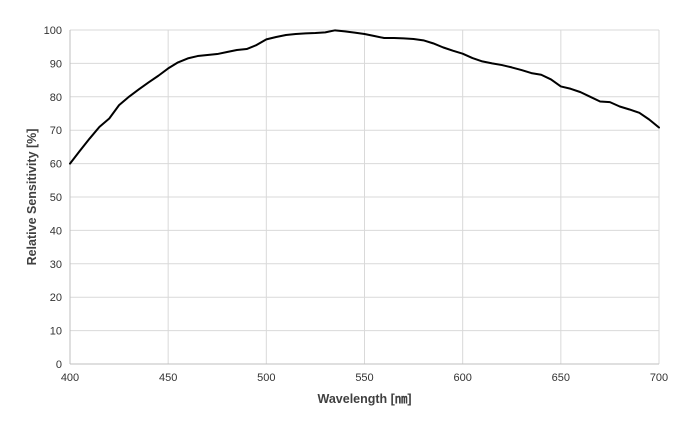 The height and width of the screenshot is (428, 690). I want to click on x-tick-label: 500, so click(266, 378).